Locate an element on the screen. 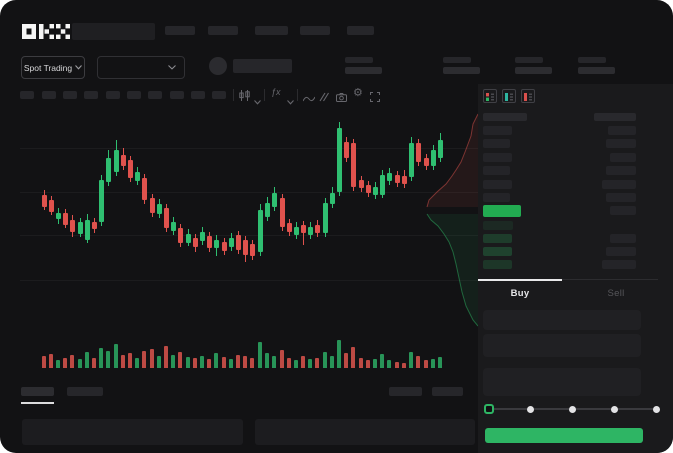 The height and width of the screenshot is (453, 673). tab-buy: Buy is located at coordinates (520, 293).